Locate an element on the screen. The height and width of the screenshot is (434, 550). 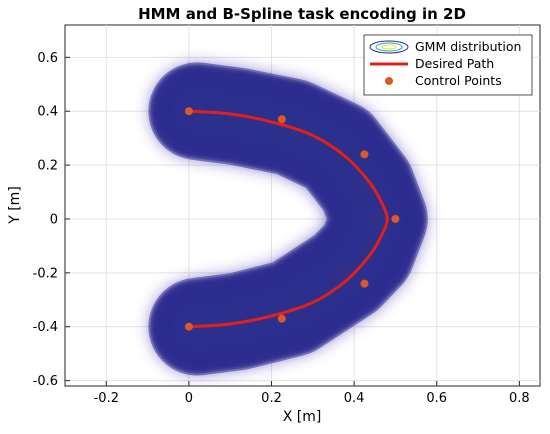
y-tick-label: -0.4 is located at coordinates (45, 327).